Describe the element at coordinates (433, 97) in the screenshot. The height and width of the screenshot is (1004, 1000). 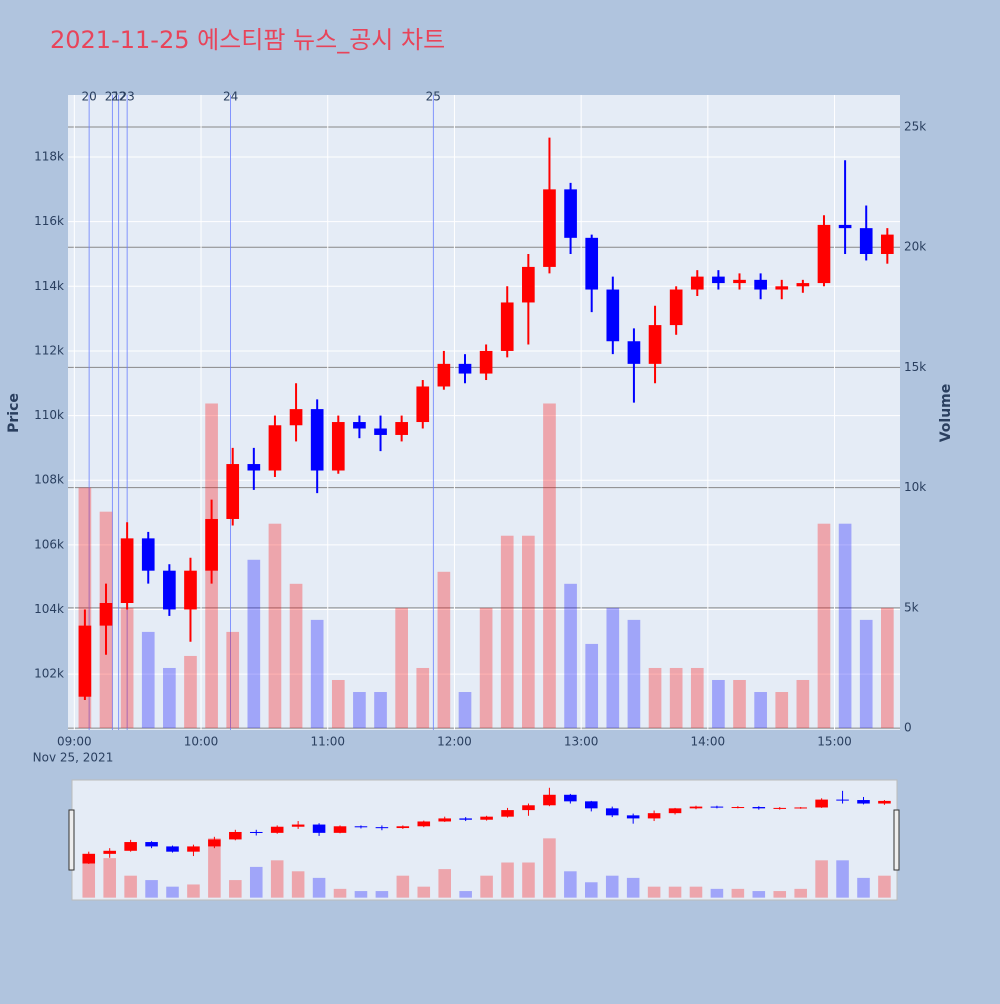
I see `news-marker-label: 25` at that location.